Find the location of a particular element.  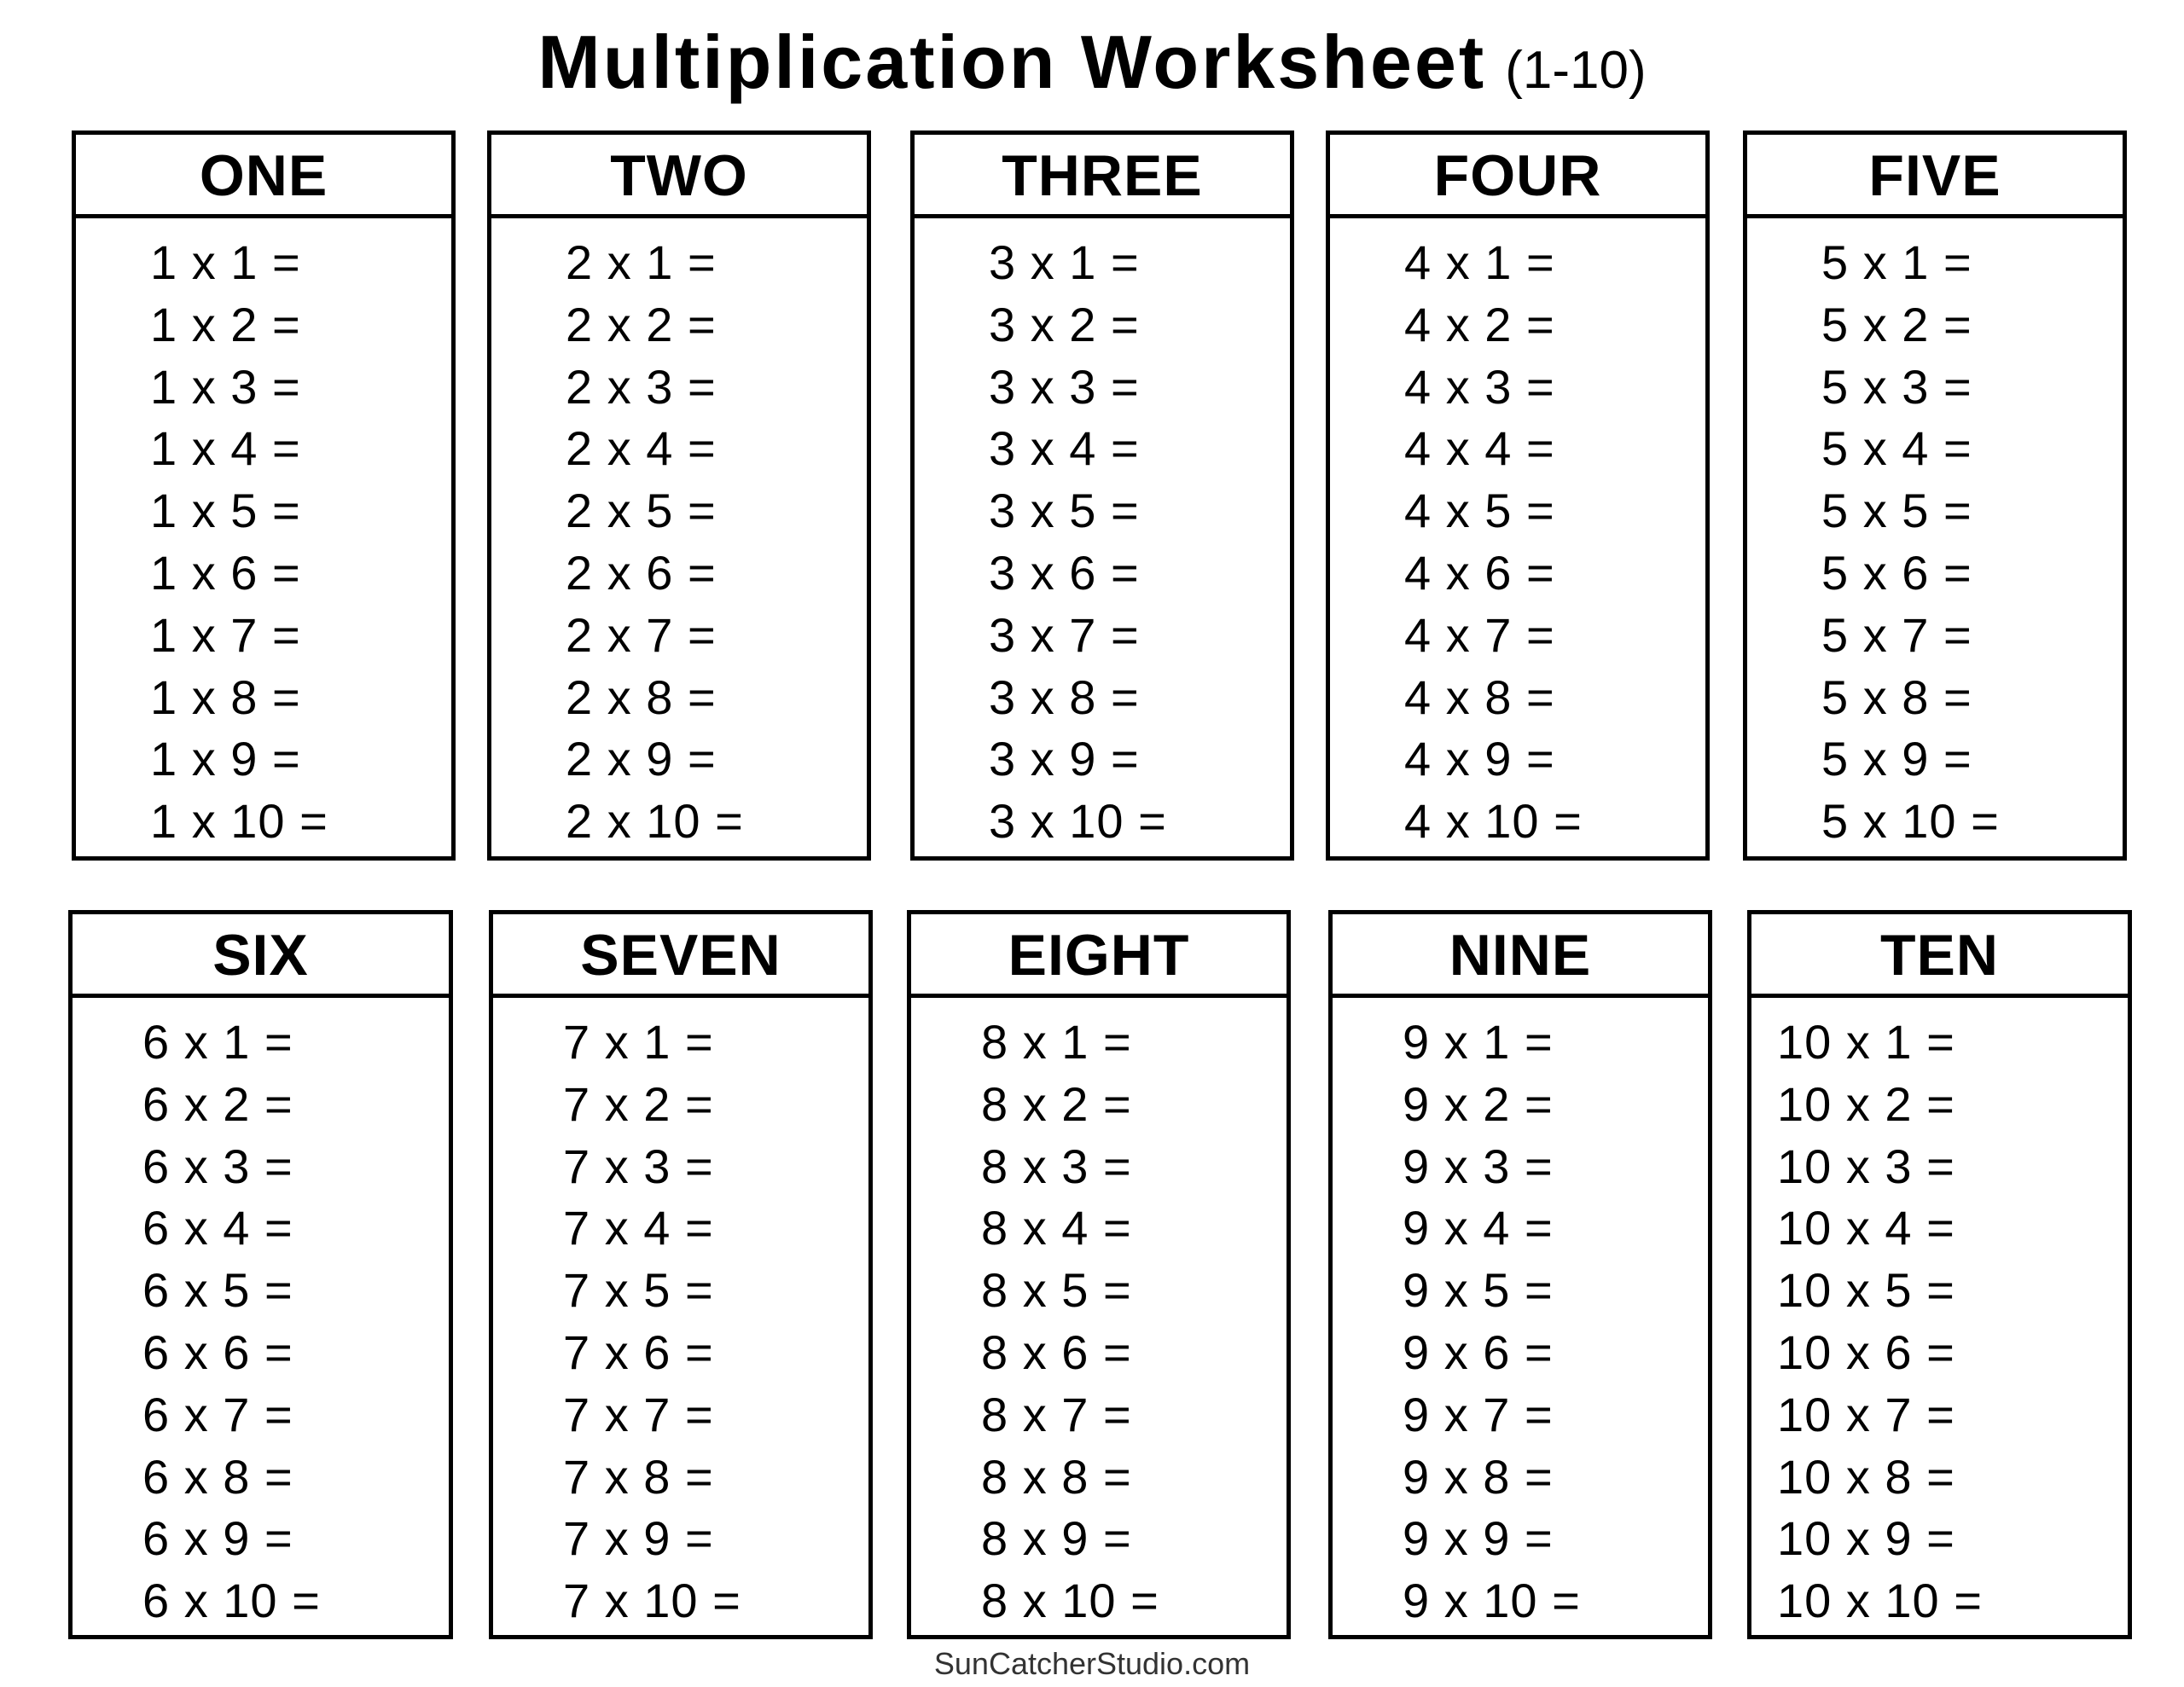

problem-row: 1 x 9 = is located at coordinates (226, 759).